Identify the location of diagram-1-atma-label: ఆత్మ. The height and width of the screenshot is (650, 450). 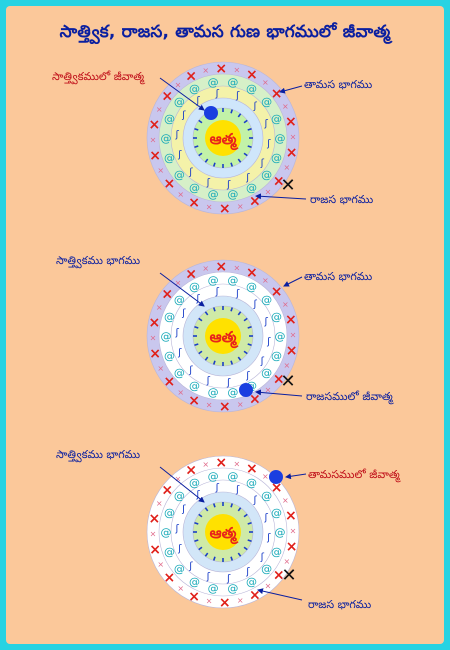
(225, 140).